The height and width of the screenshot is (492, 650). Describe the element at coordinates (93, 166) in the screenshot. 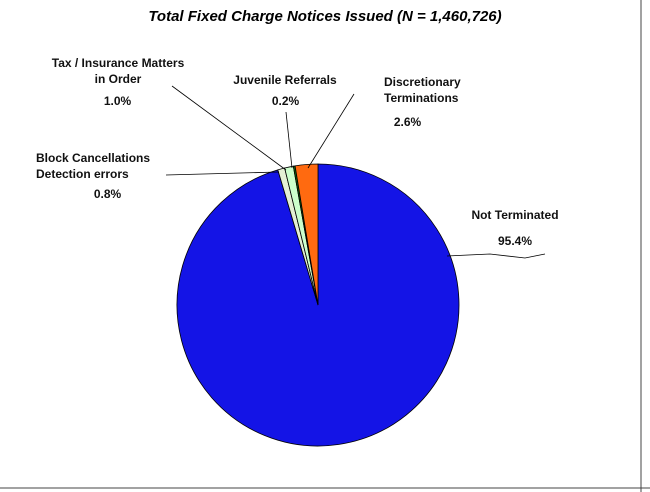

I see `slice-label: Block Cancellations Detection errors` at that location.